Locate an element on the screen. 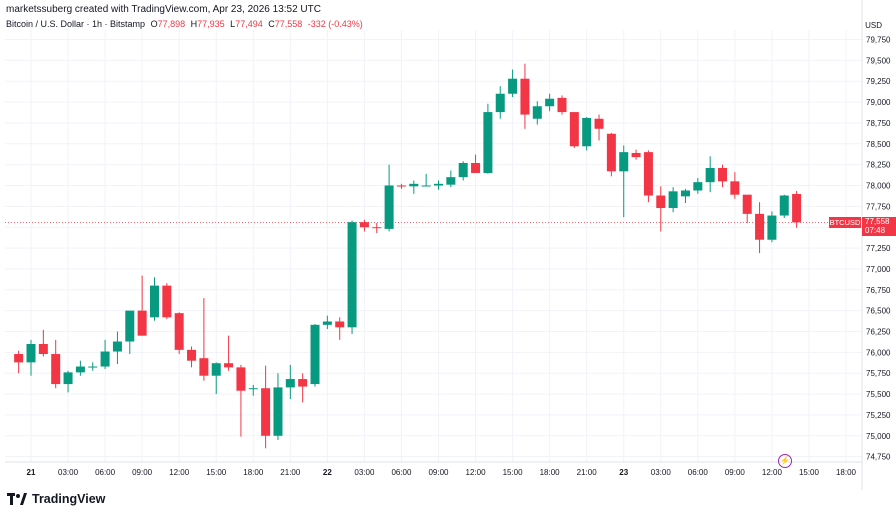 This screenshot has width=896, height=517. time-tick-label: 23 is located at coordinates (623, 472).